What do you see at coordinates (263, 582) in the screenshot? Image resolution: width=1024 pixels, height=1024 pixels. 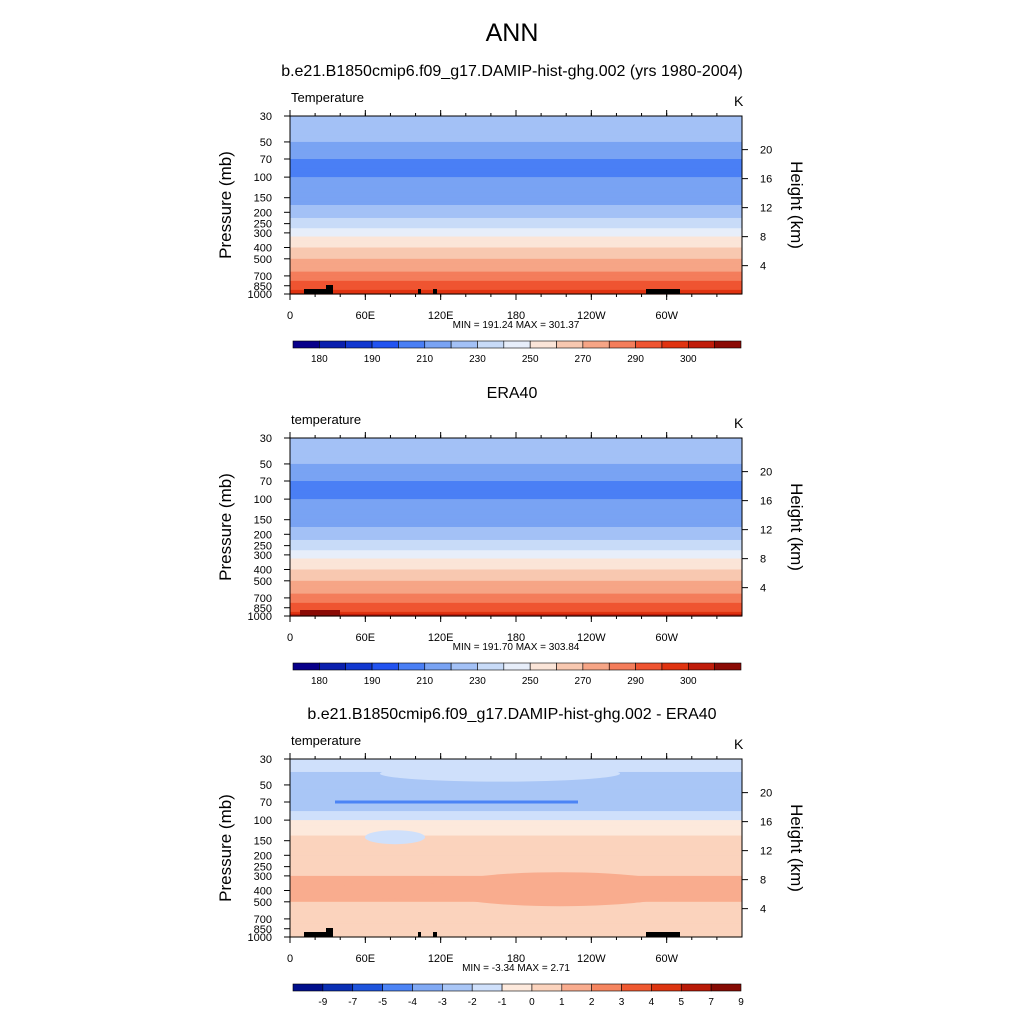 I see `y-tick-label: 500` at bounding box center [263, 582].